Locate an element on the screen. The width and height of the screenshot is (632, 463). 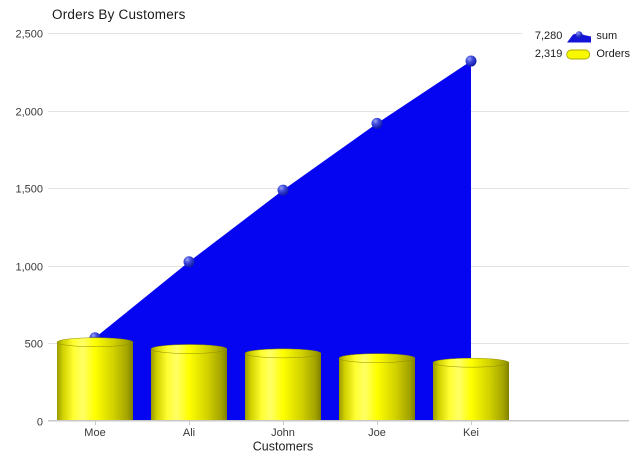
bar-Moe is located at coordinates (95, 379).